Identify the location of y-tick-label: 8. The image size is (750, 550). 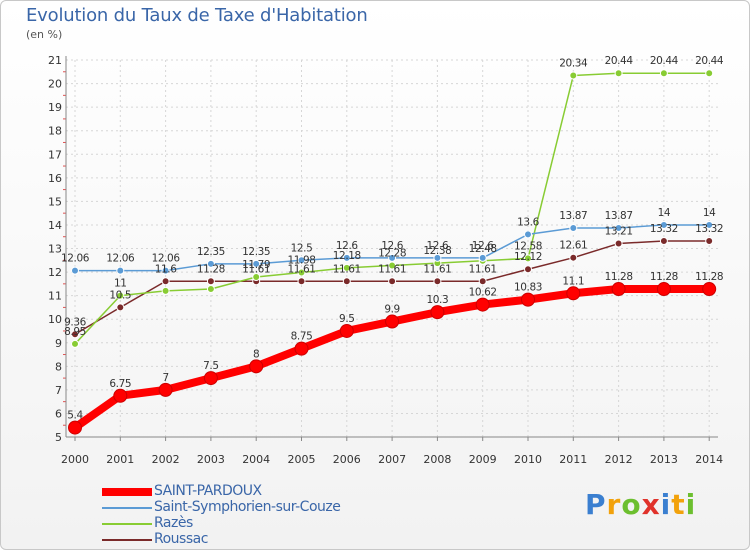
(58, 366).